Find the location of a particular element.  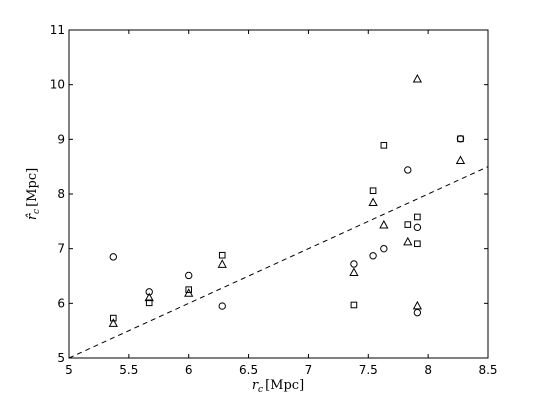

y-tick-label: 6 is located at coordinates (61, 303).